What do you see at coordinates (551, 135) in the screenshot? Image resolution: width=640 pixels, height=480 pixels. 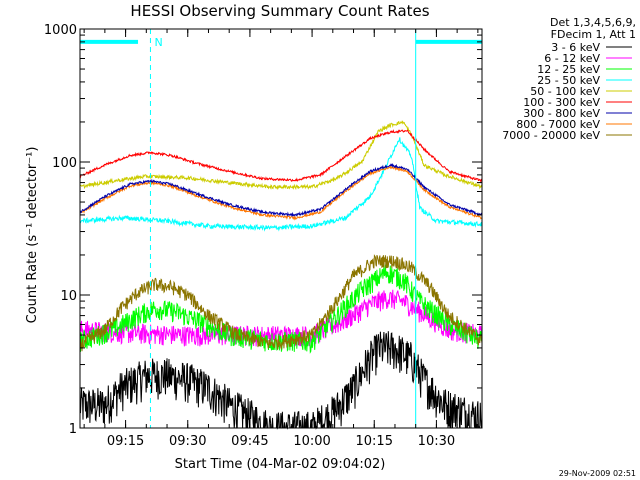 I see `legend-entry-label: 7000 - 20000 keV` at bounding box center [551, 135].